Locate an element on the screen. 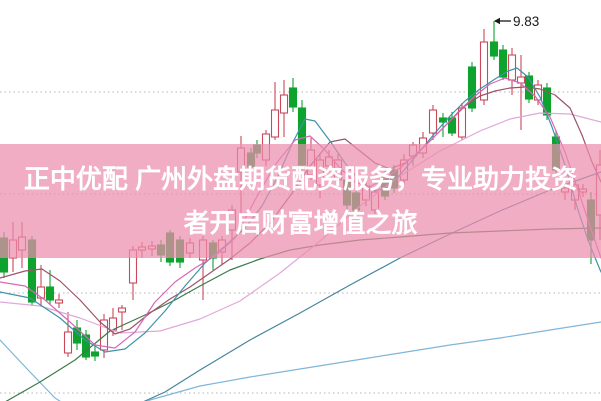 The height and width of the screenshot is (401, 601). promo-banner-text-line1: 正中优配 广州外盘期货配资服务，专业助力投资 is located at coordinates (300, 179).